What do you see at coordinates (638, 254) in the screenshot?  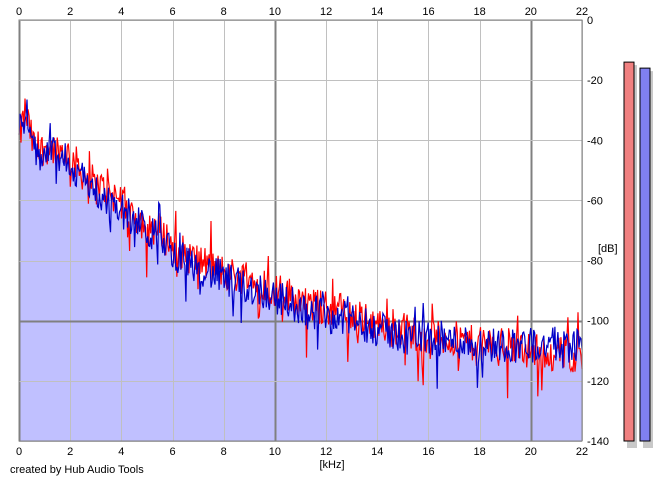 I see `level-meters` at bounding box center [638, 254].